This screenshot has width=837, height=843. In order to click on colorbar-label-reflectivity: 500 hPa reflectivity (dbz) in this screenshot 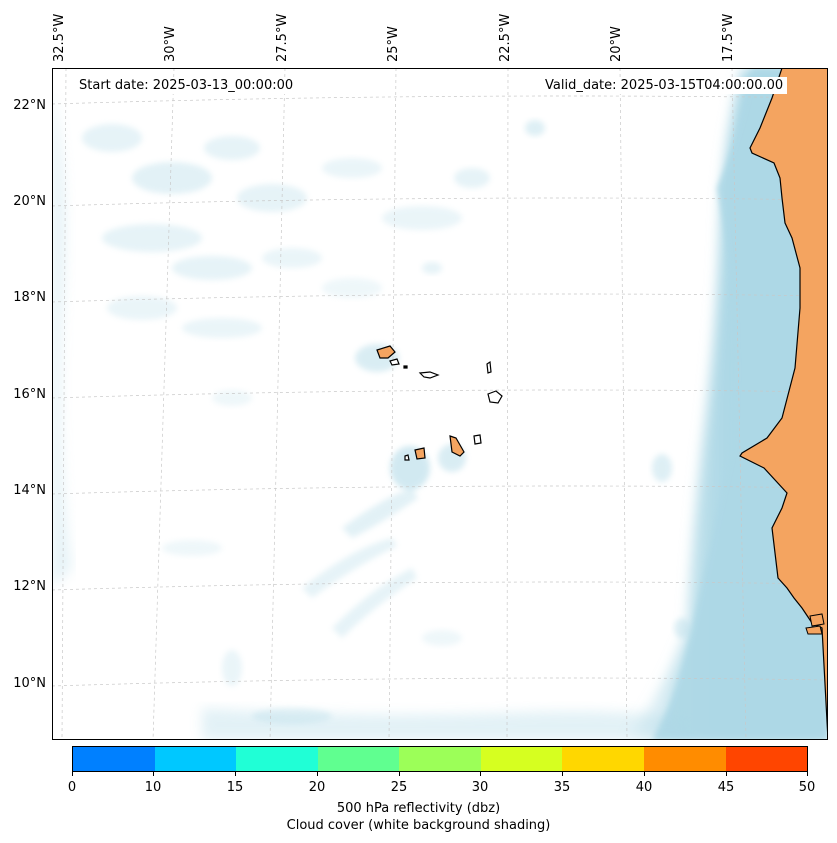, I will do `click(418, 808)`.